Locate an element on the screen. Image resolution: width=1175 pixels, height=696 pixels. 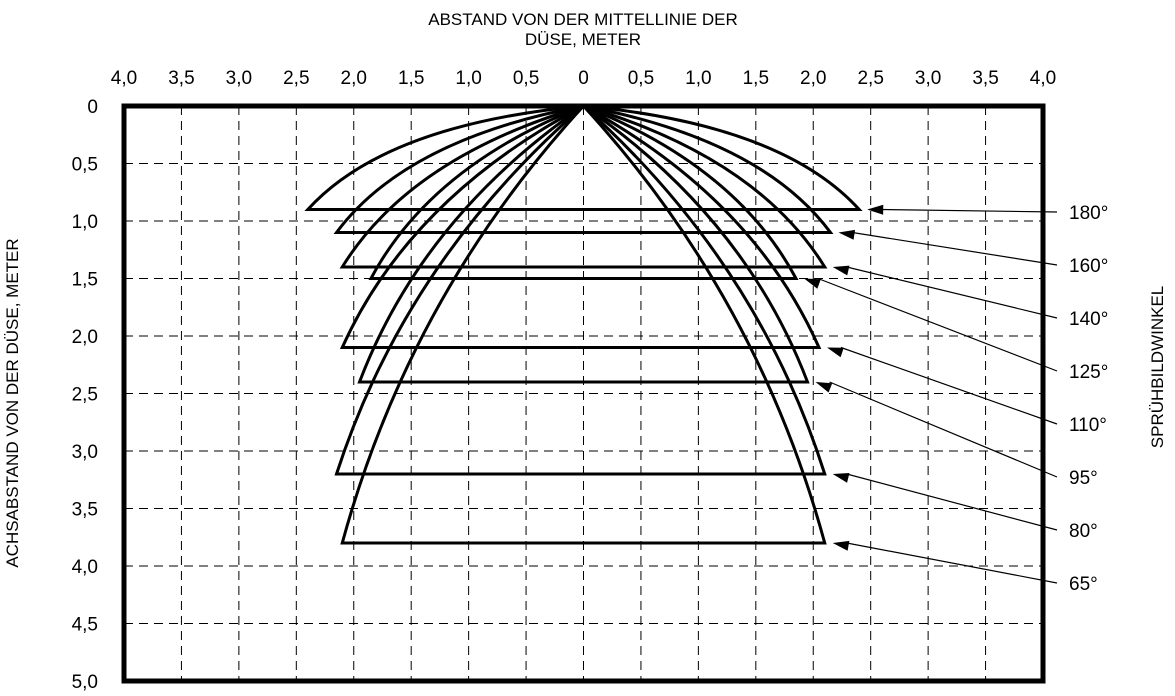
x-tick-label: 0 is located at coordinates (583, 78).